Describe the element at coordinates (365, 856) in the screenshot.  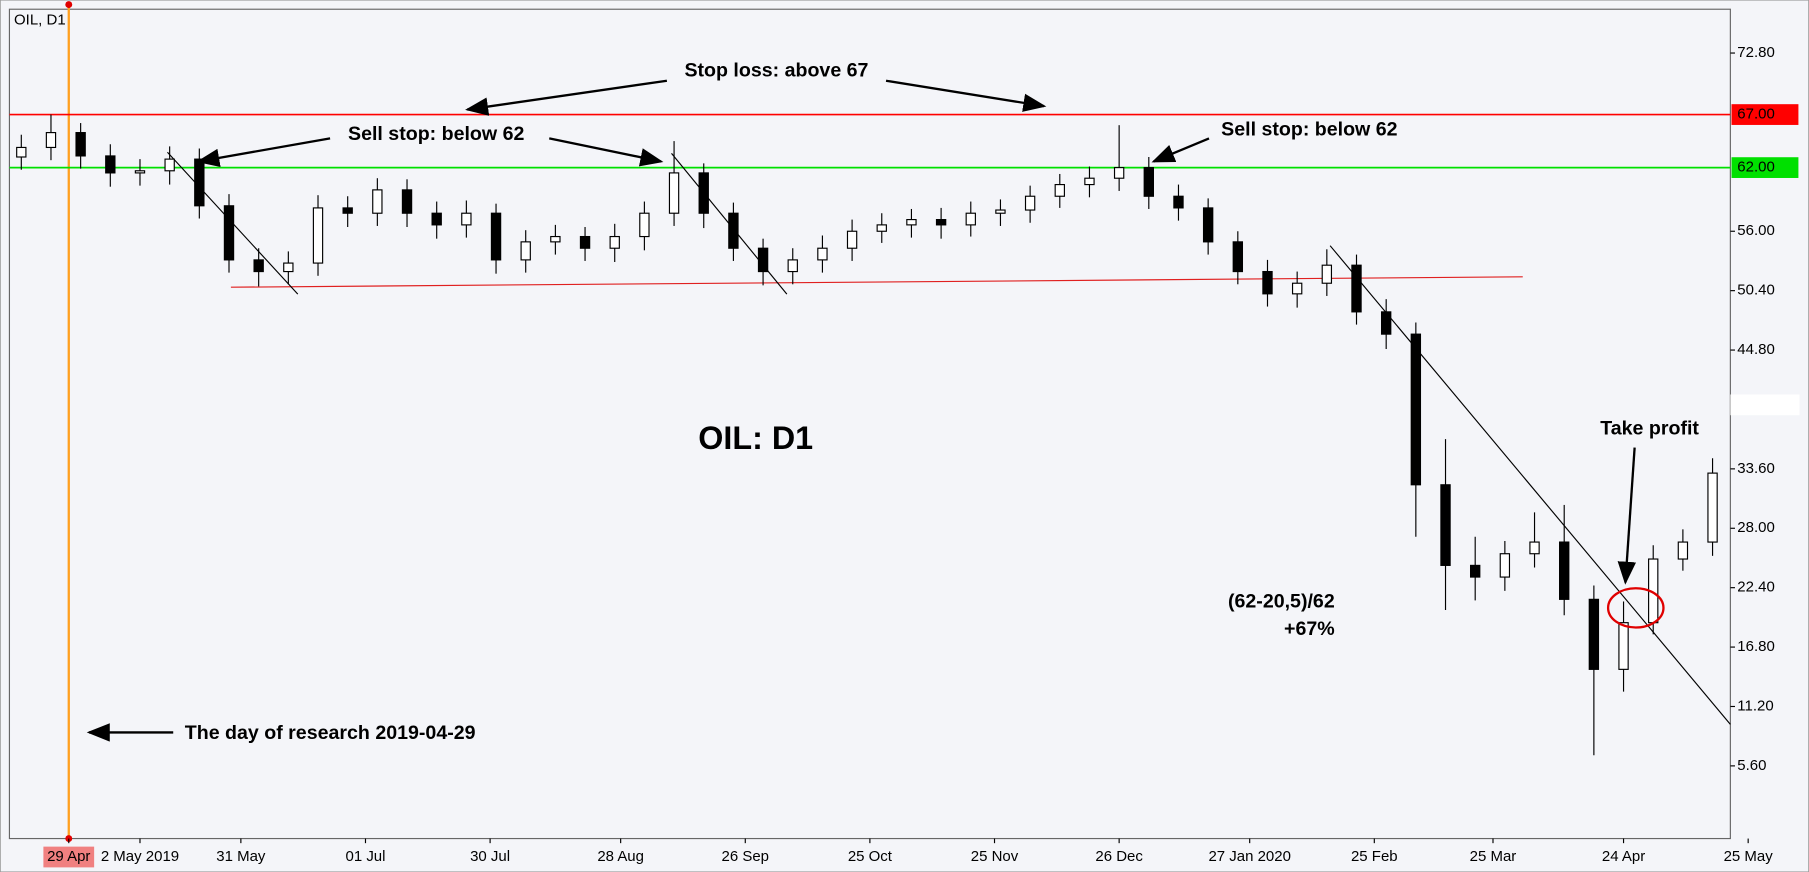
I see `x-tick-label: 01 Jul` at that location.